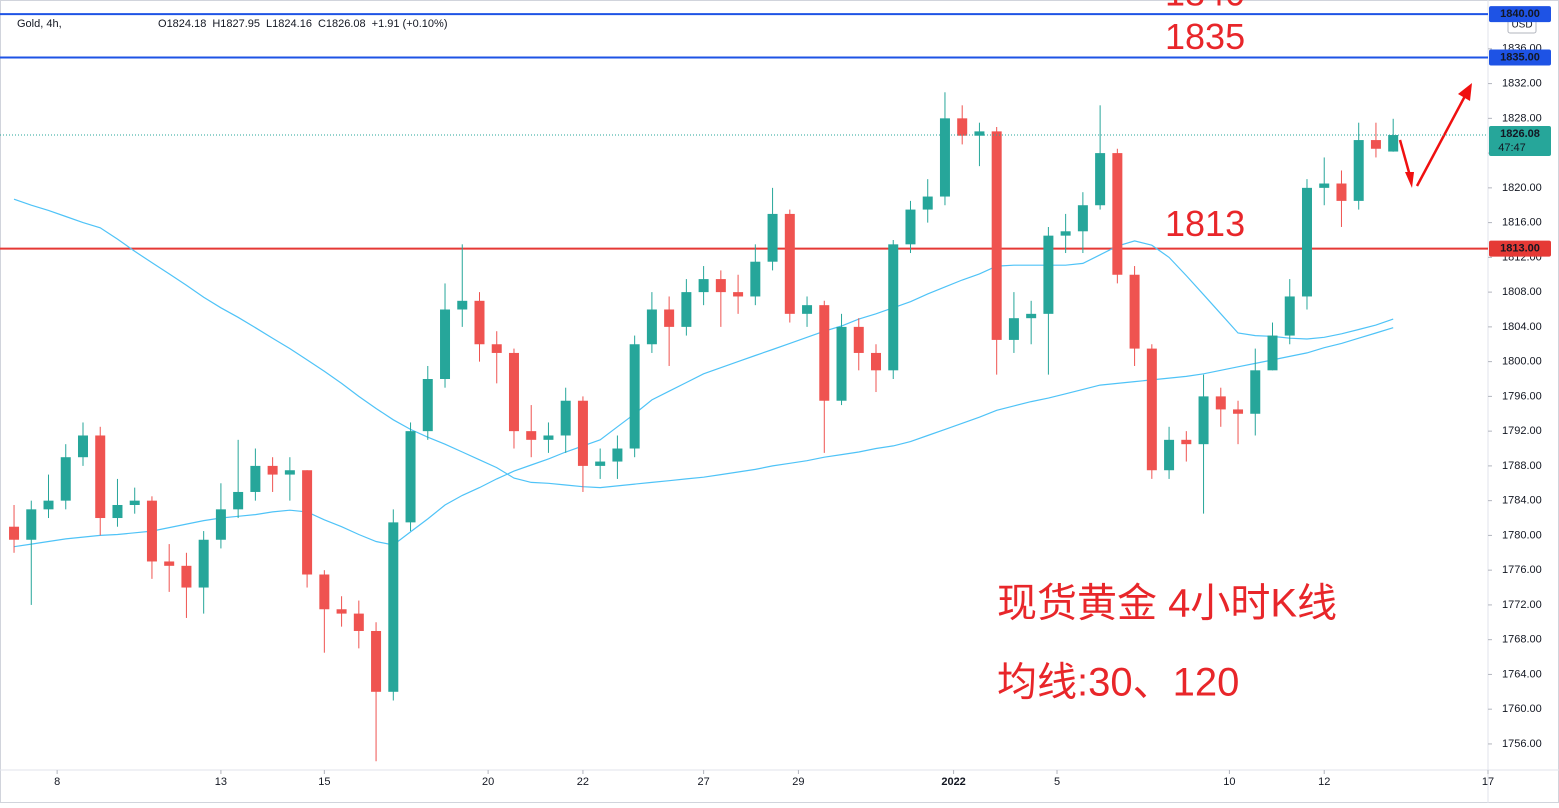 This screenshot has height=808, width=1559. What do you see at coordinates (322, 24) in the screenshot?
I see `ohlc-key: C` at bounding box center [322, 24].